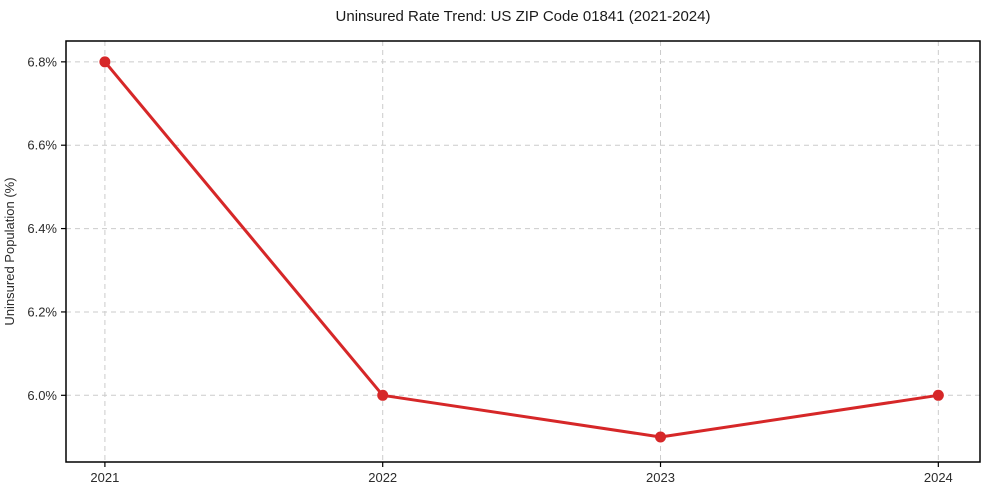 The width and height of the screenshot is (989, 490). I want to click on x-tick-label: 2022, so click(382, 477).